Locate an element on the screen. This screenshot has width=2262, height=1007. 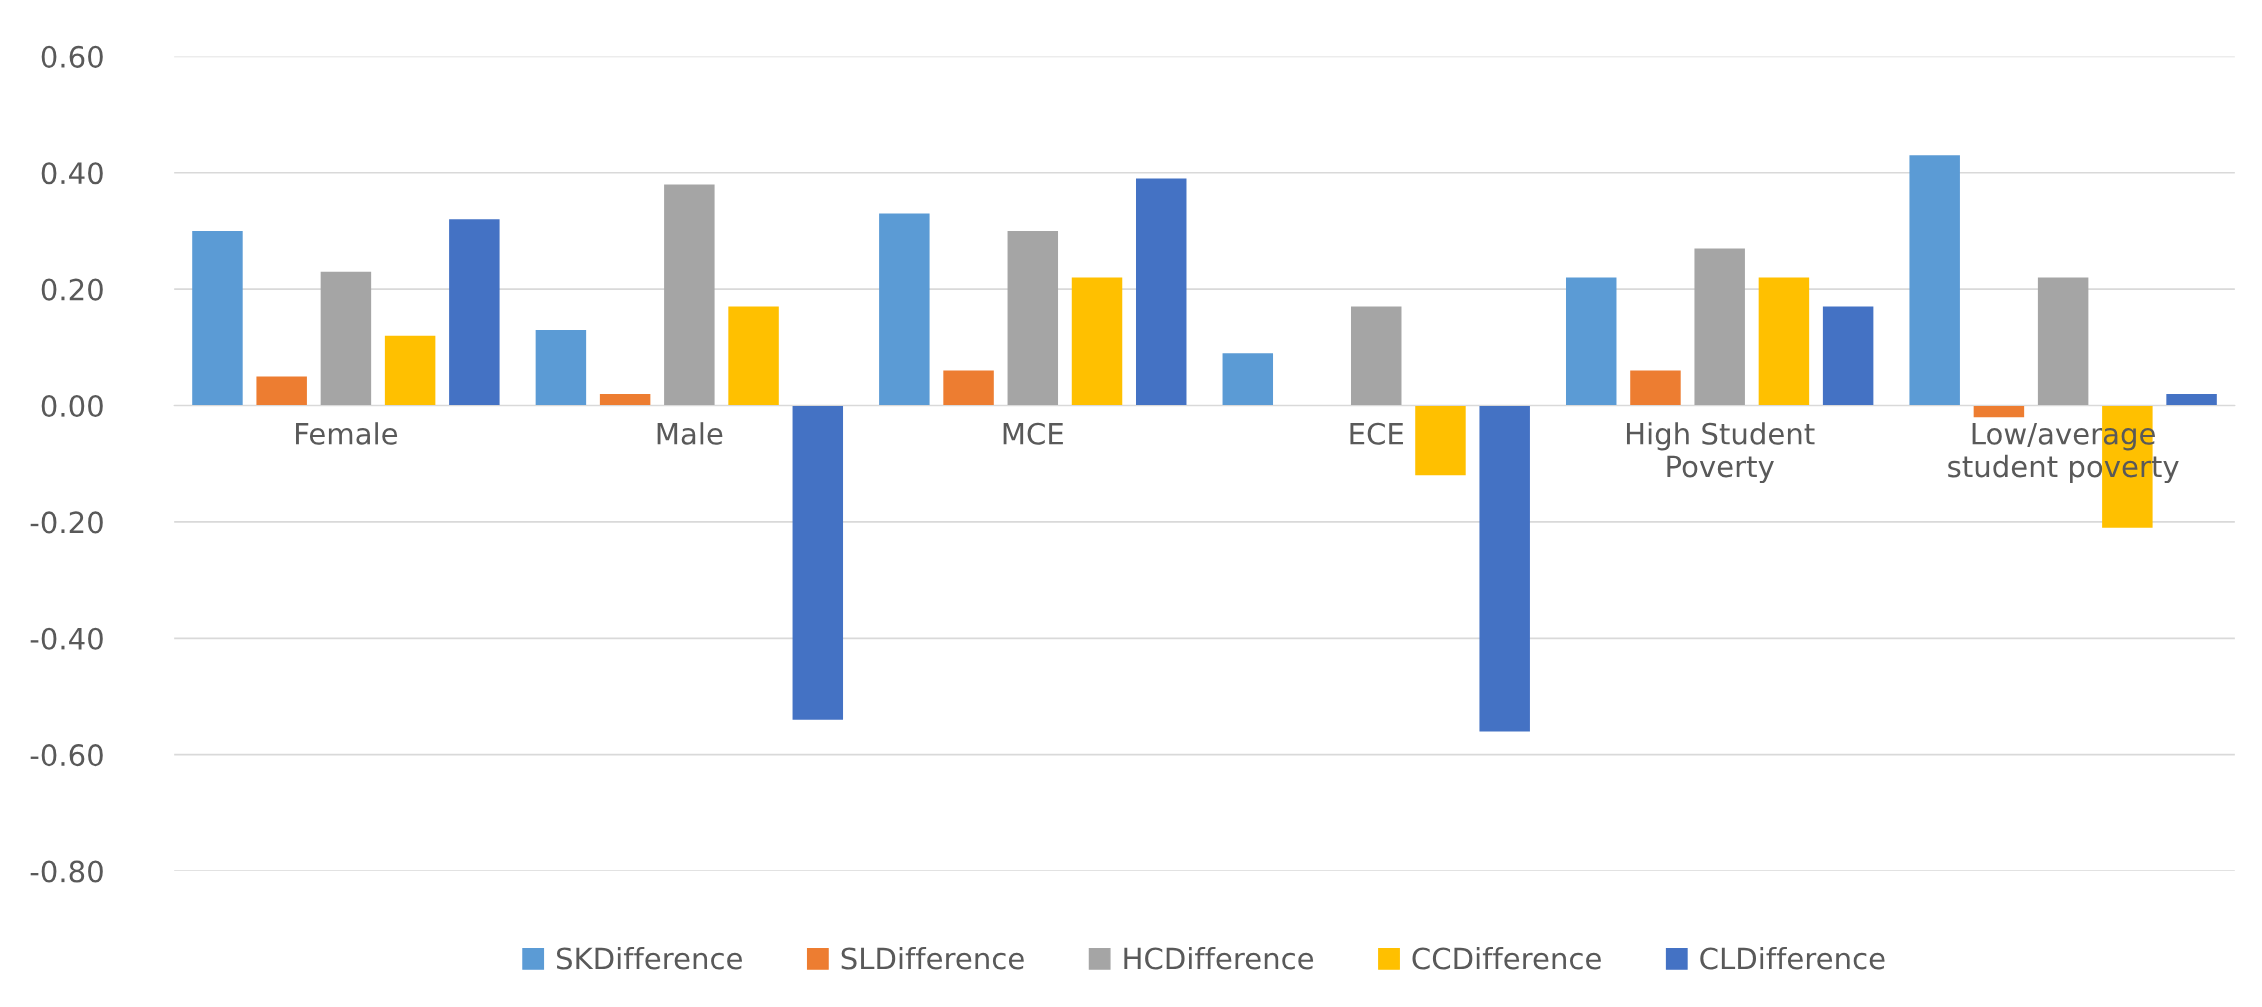
y-tick-label: -0.60 is located at coordinates (66, 755).